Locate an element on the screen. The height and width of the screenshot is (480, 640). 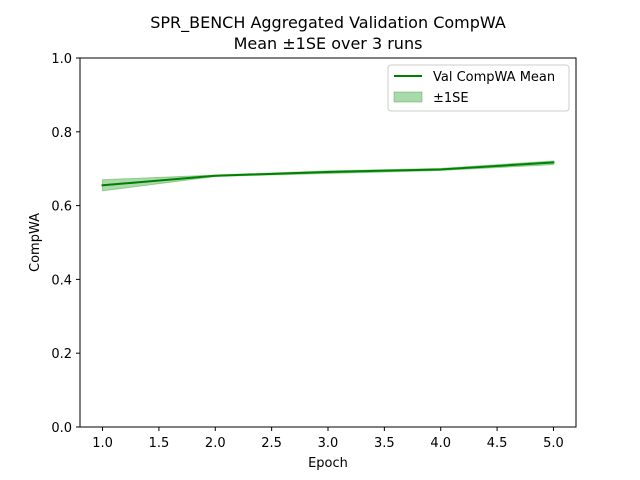
x-tick-label: 4.0 is located at coordinates (440, 443).